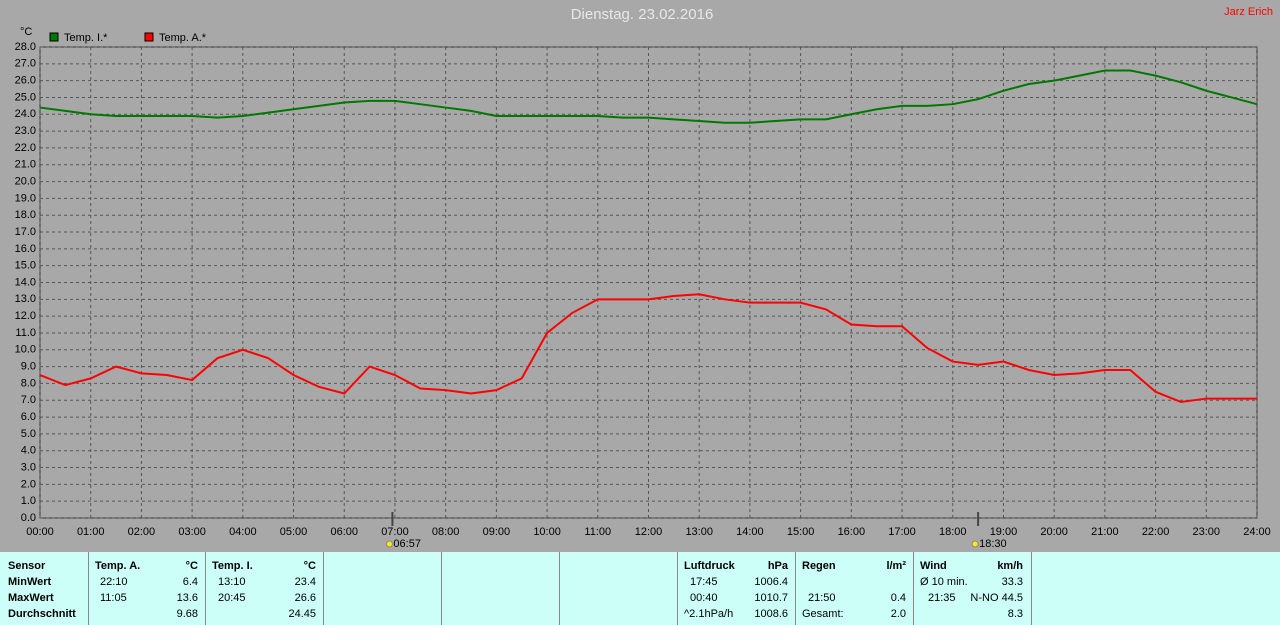 The width and height of the screenshot is (1280, 625). What do you see at coordinates (709, 614) in the screenshot?
I see `time: ^2.1hPa/h` at bounding box center [709, 614].